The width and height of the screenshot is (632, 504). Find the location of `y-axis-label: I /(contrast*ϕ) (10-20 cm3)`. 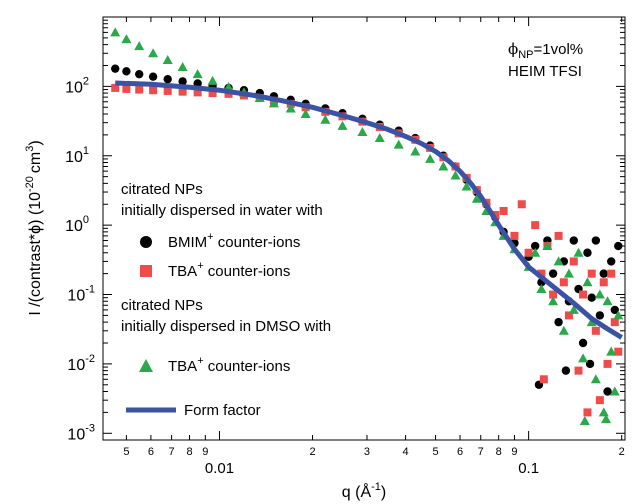

y-axis-label: I /(contrast*ϕ) (10-20 cm3) is located at coordinates (34, 227).